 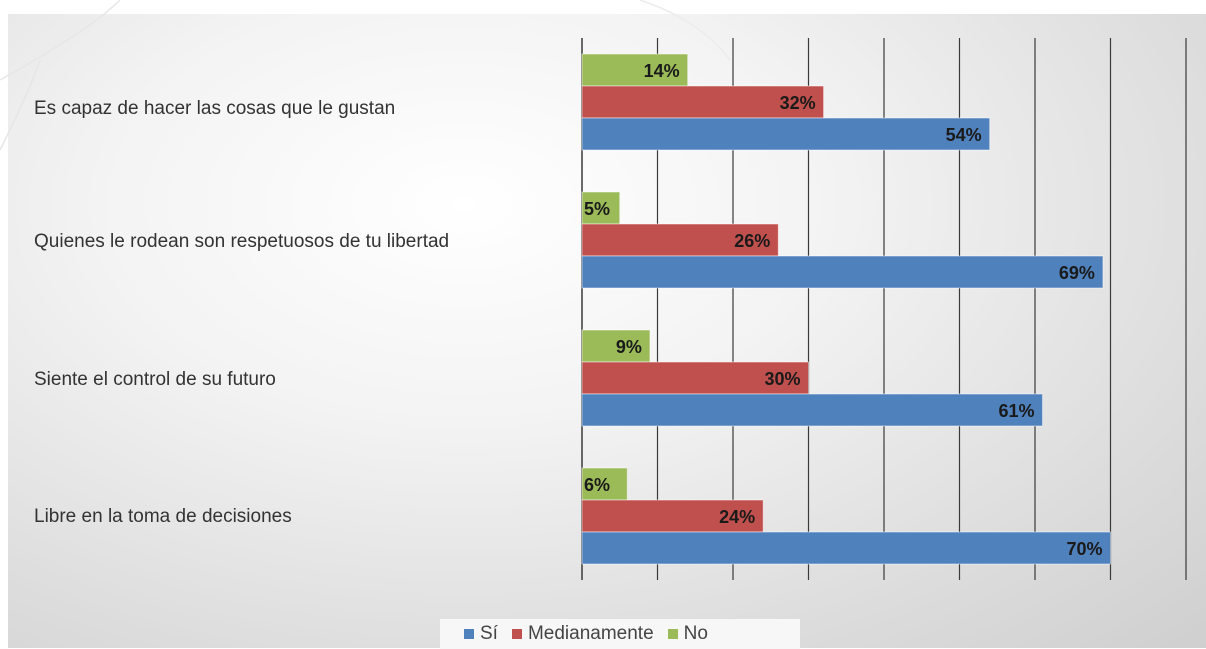 What do you see at coordinates (597, 485) in the screenshot?
I see `data-label-no-3: 6%` at bounding box center [597, 485].